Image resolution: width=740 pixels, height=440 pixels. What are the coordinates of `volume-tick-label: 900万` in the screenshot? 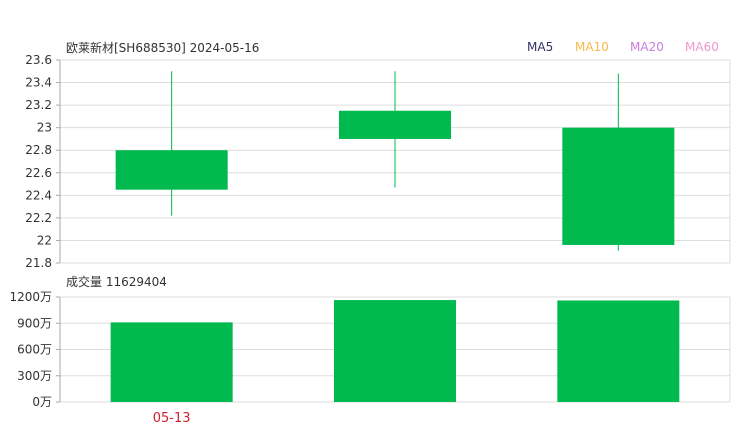 It's located at (34, 323).